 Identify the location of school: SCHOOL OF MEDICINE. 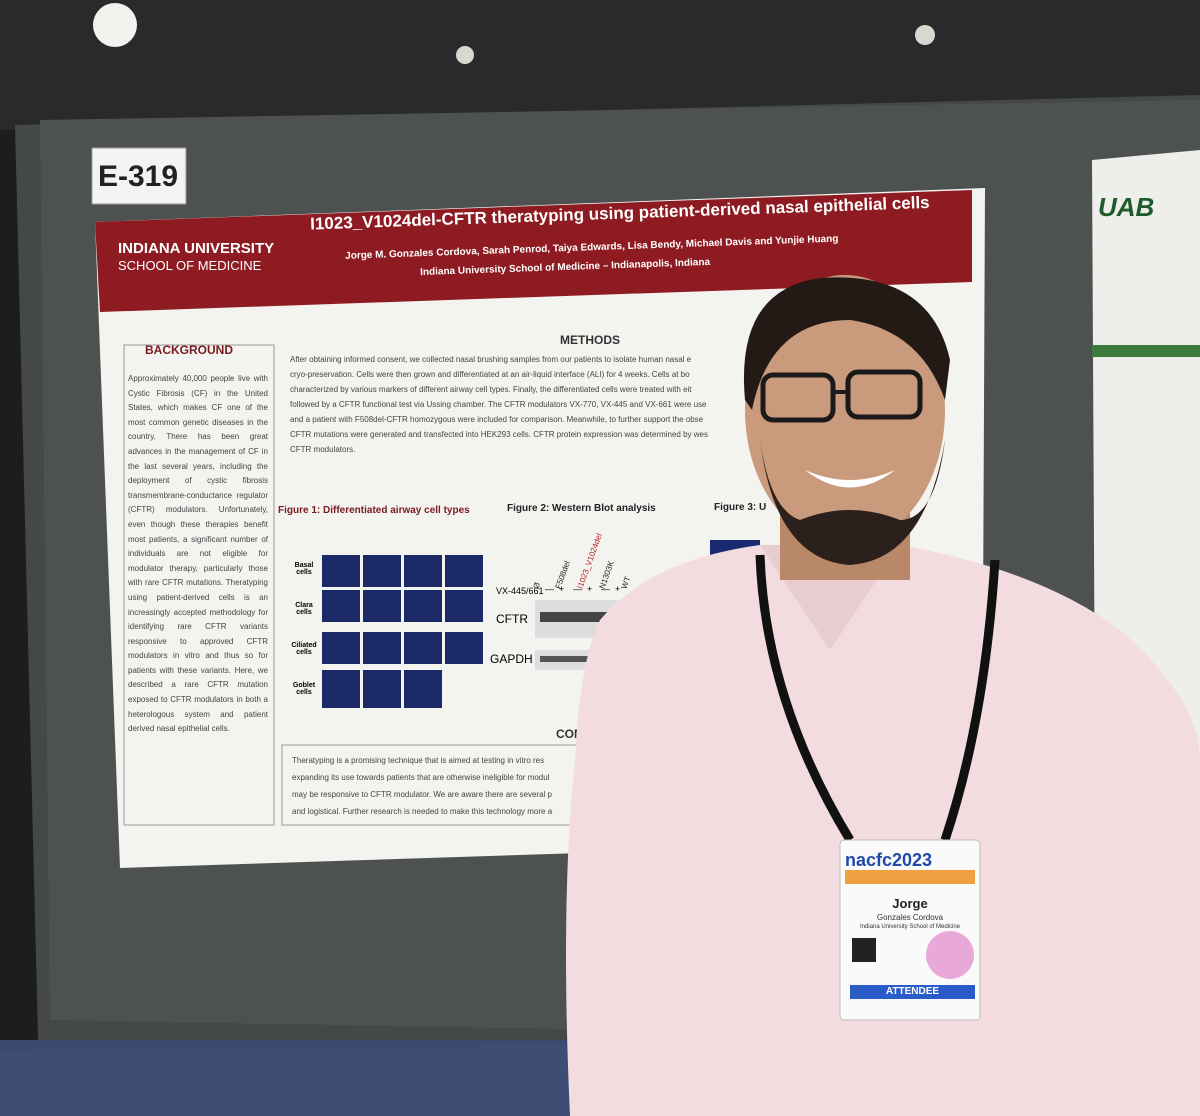
(190, 265).